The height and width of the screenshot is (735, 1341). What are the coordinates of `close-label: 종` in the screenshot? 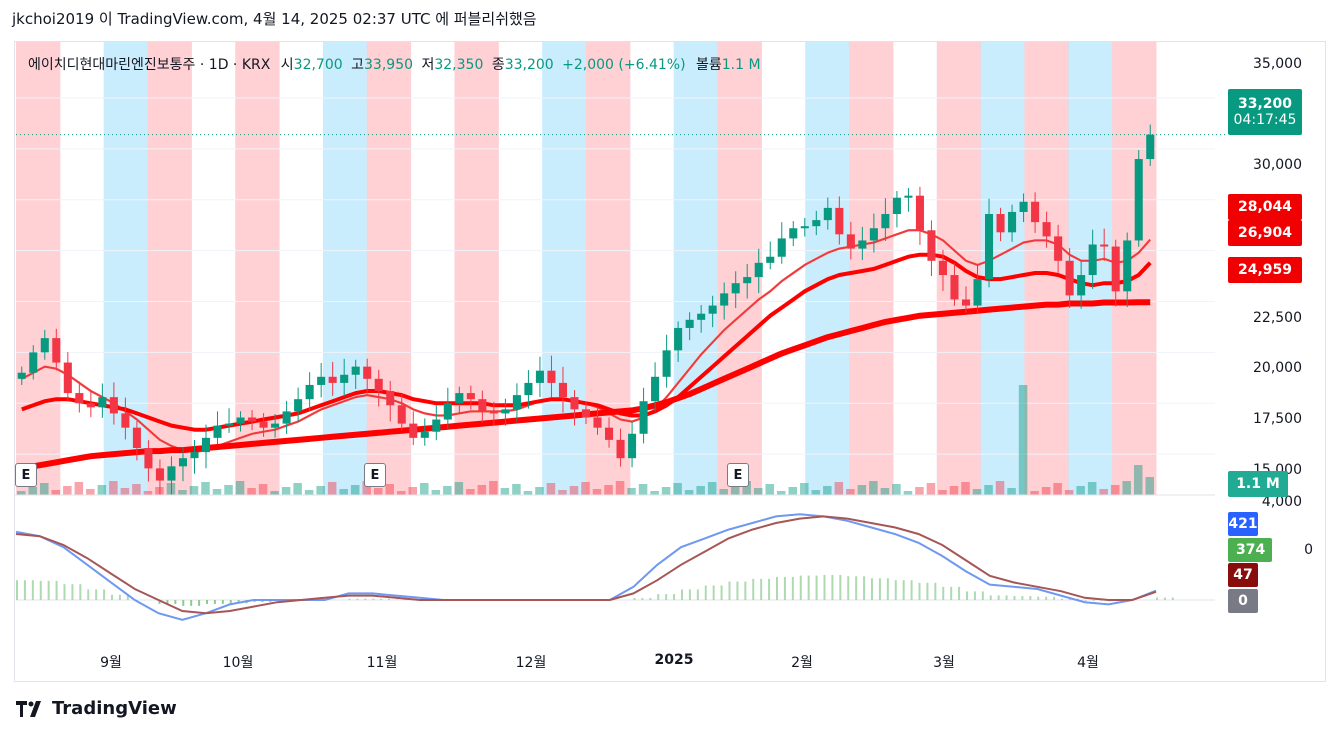 It's located at (498, 65).